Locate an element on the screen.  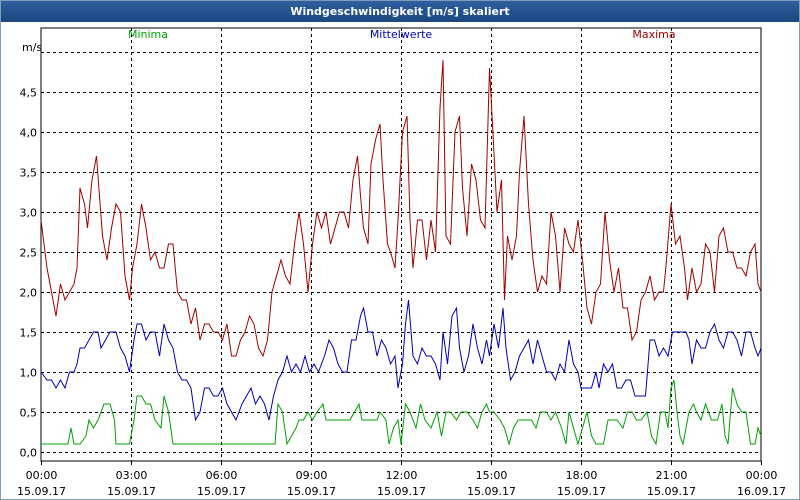
window-title: Windgeschwindigkeit [m/s] skaliert is located at coordinates (400, 11).